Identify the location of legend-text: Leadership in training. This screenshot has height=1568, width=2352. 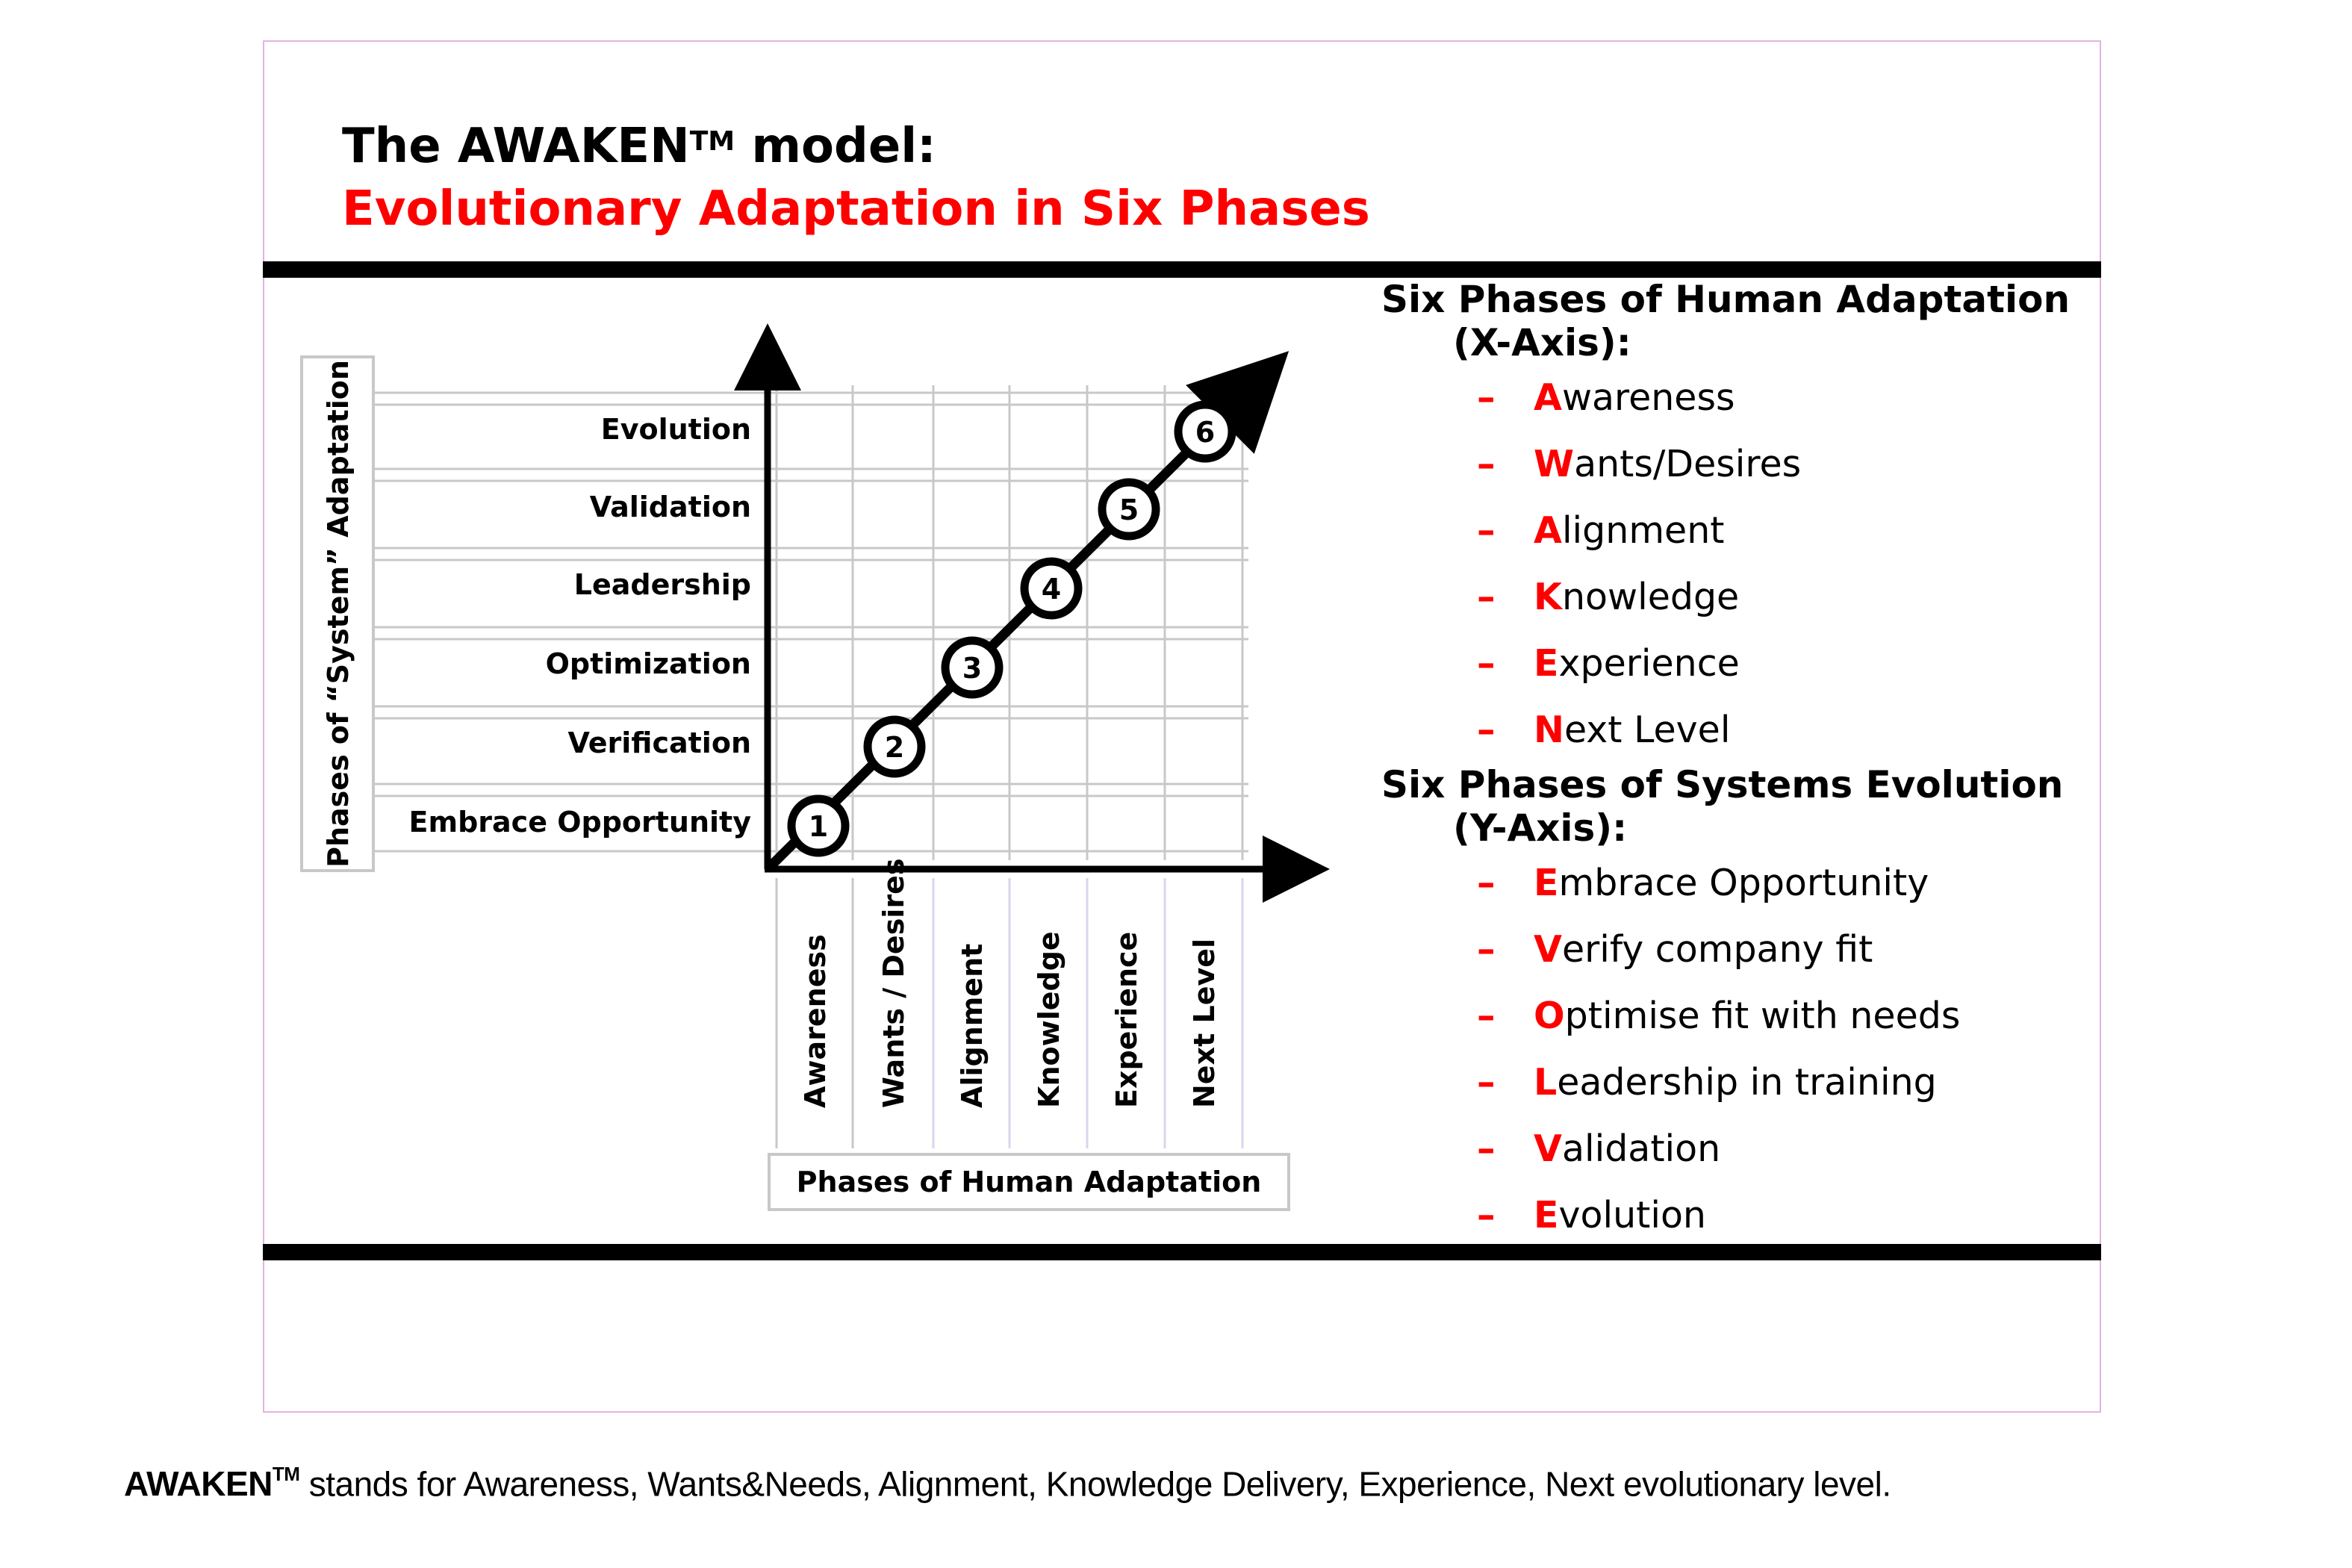
(1735, 1082).